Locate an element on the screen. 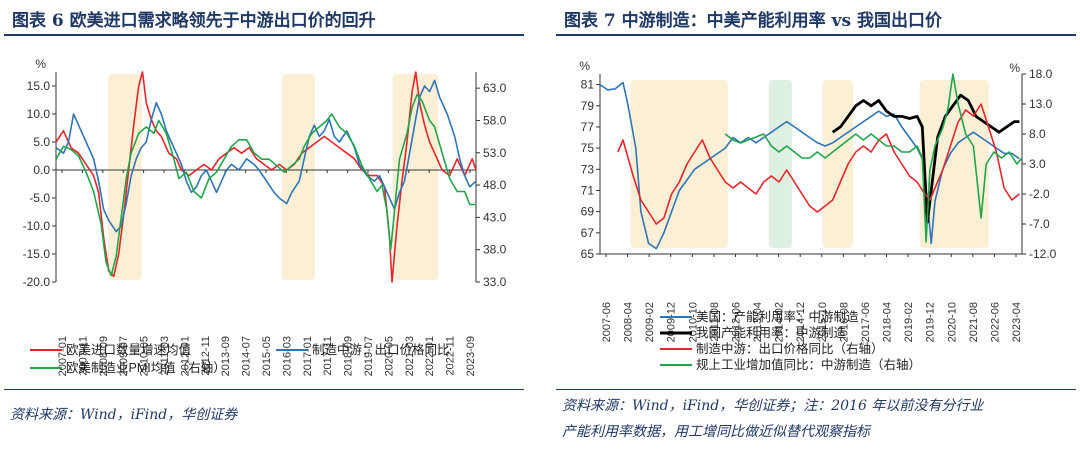 This screenshot has width=1080, height=453. legend-label: 规上工业增加值同比：中游制造（右轴） is located at coordinates (808, 364).